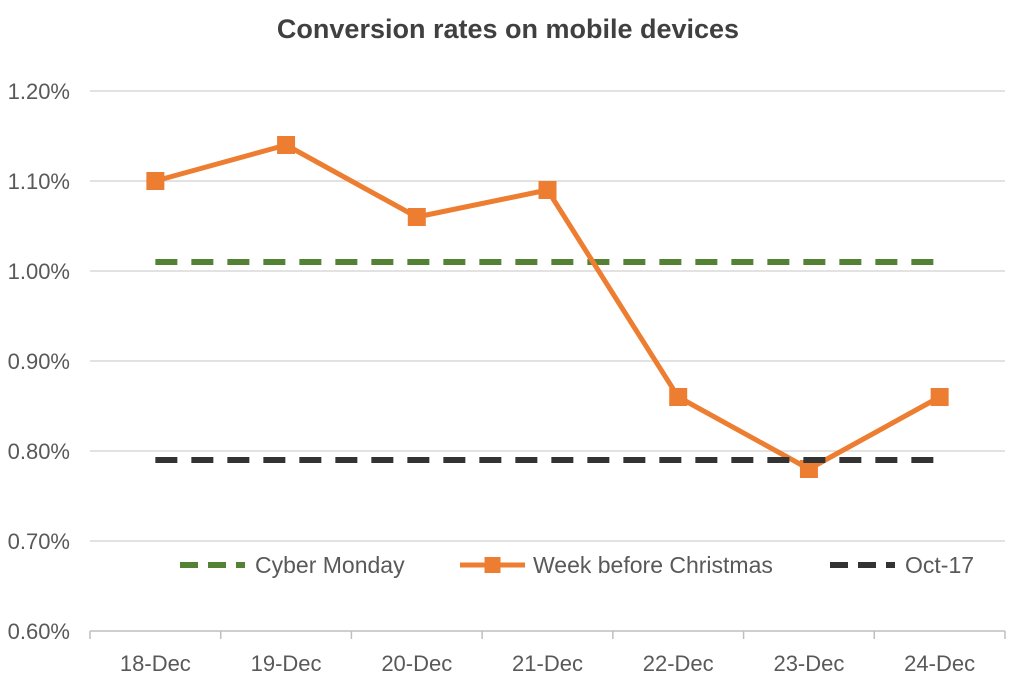 This screenshot has width=1016, height=693. I want to click on y-tick-label: 1.00%, so click(39, 271).